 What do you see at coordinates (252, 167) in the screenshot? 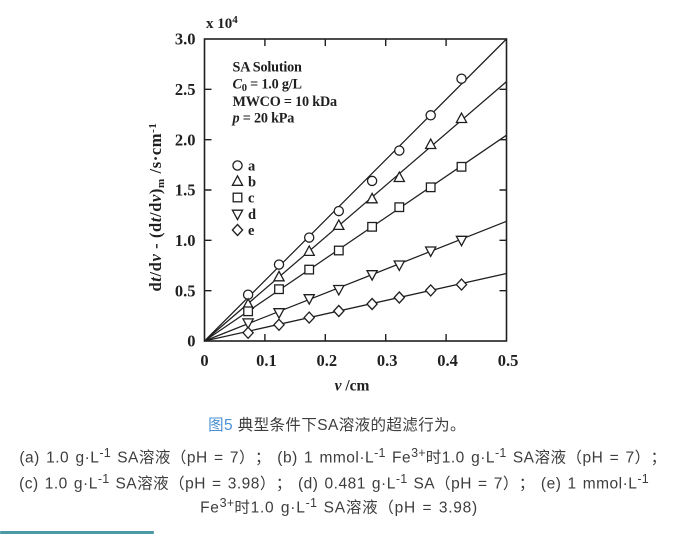
I see `svg-text: a` at bounding box center [252, 167].